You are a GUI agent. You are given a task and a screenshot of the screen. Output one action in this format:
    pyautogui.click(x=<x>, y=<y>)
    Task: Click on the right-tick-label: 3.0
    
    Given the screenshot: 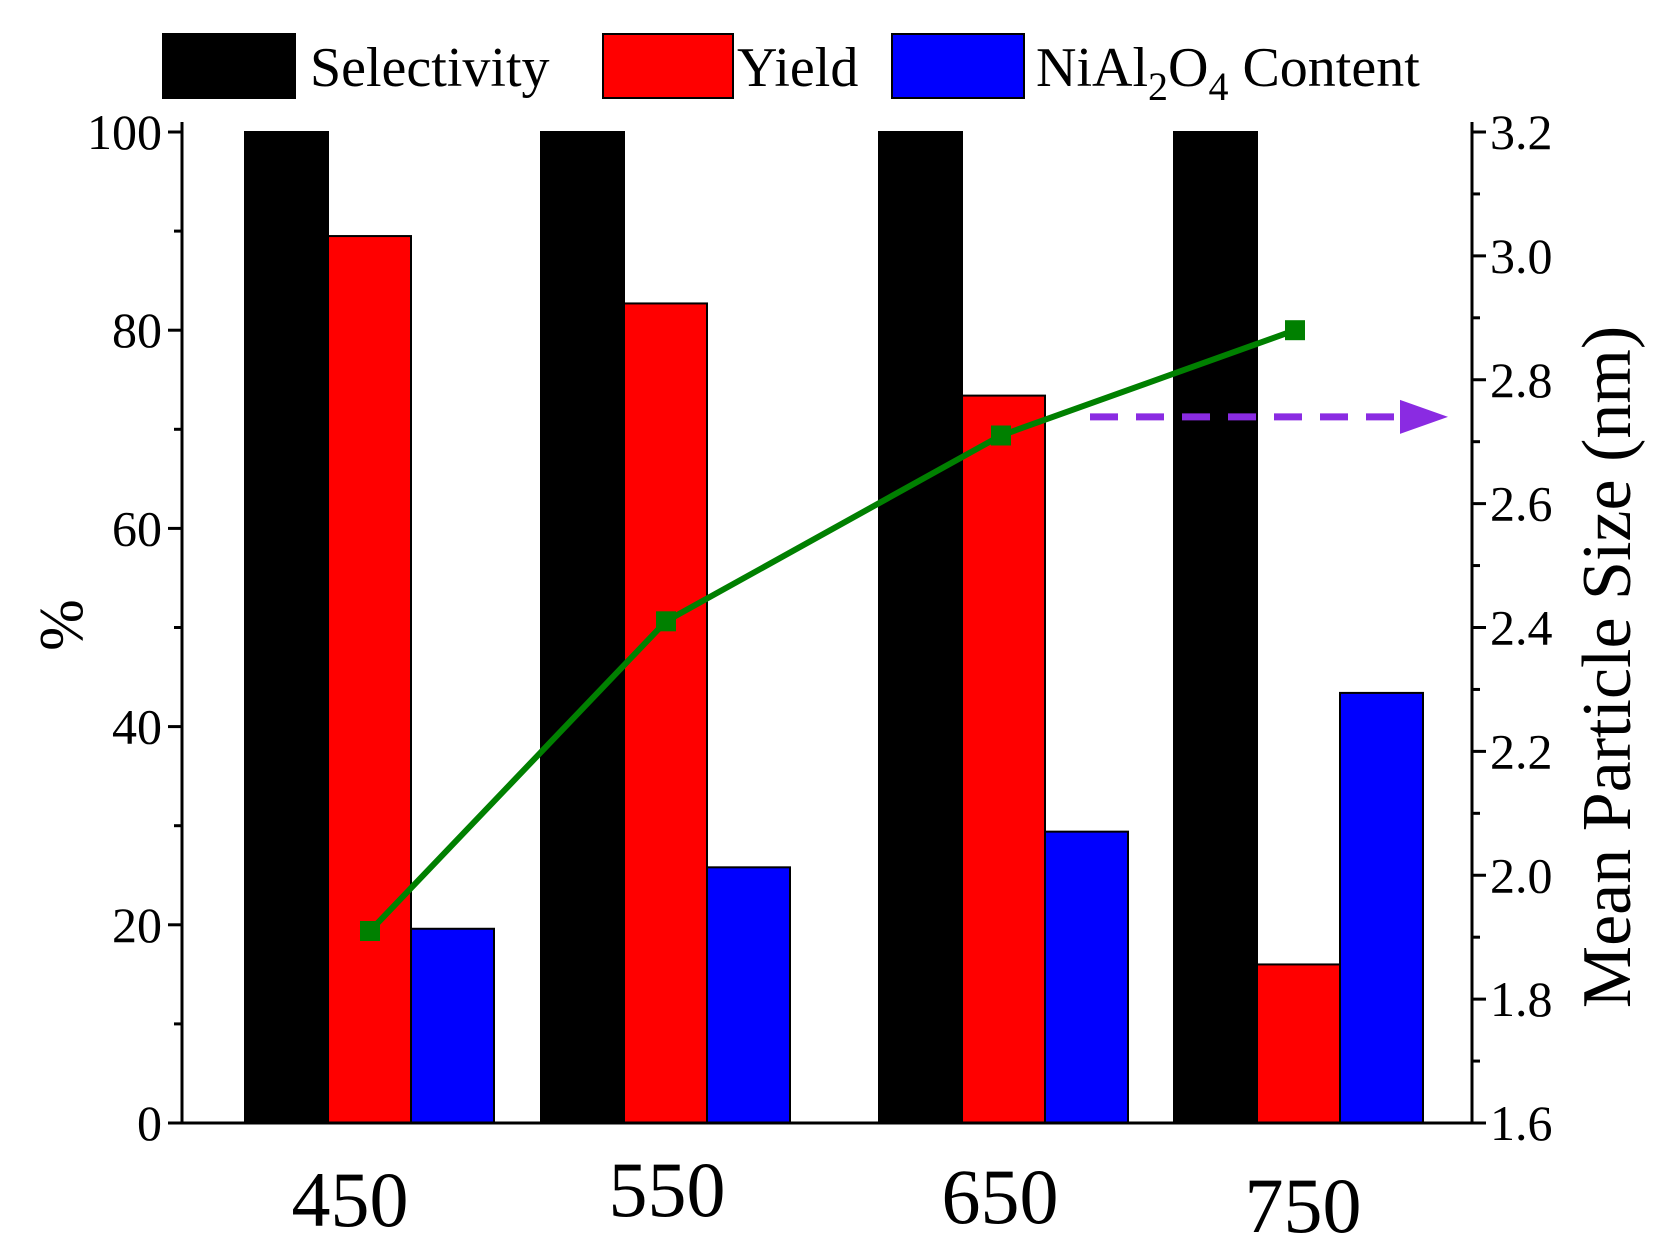 What is the action you would take?
    pyautogui.click(x=1521, y=256)
    